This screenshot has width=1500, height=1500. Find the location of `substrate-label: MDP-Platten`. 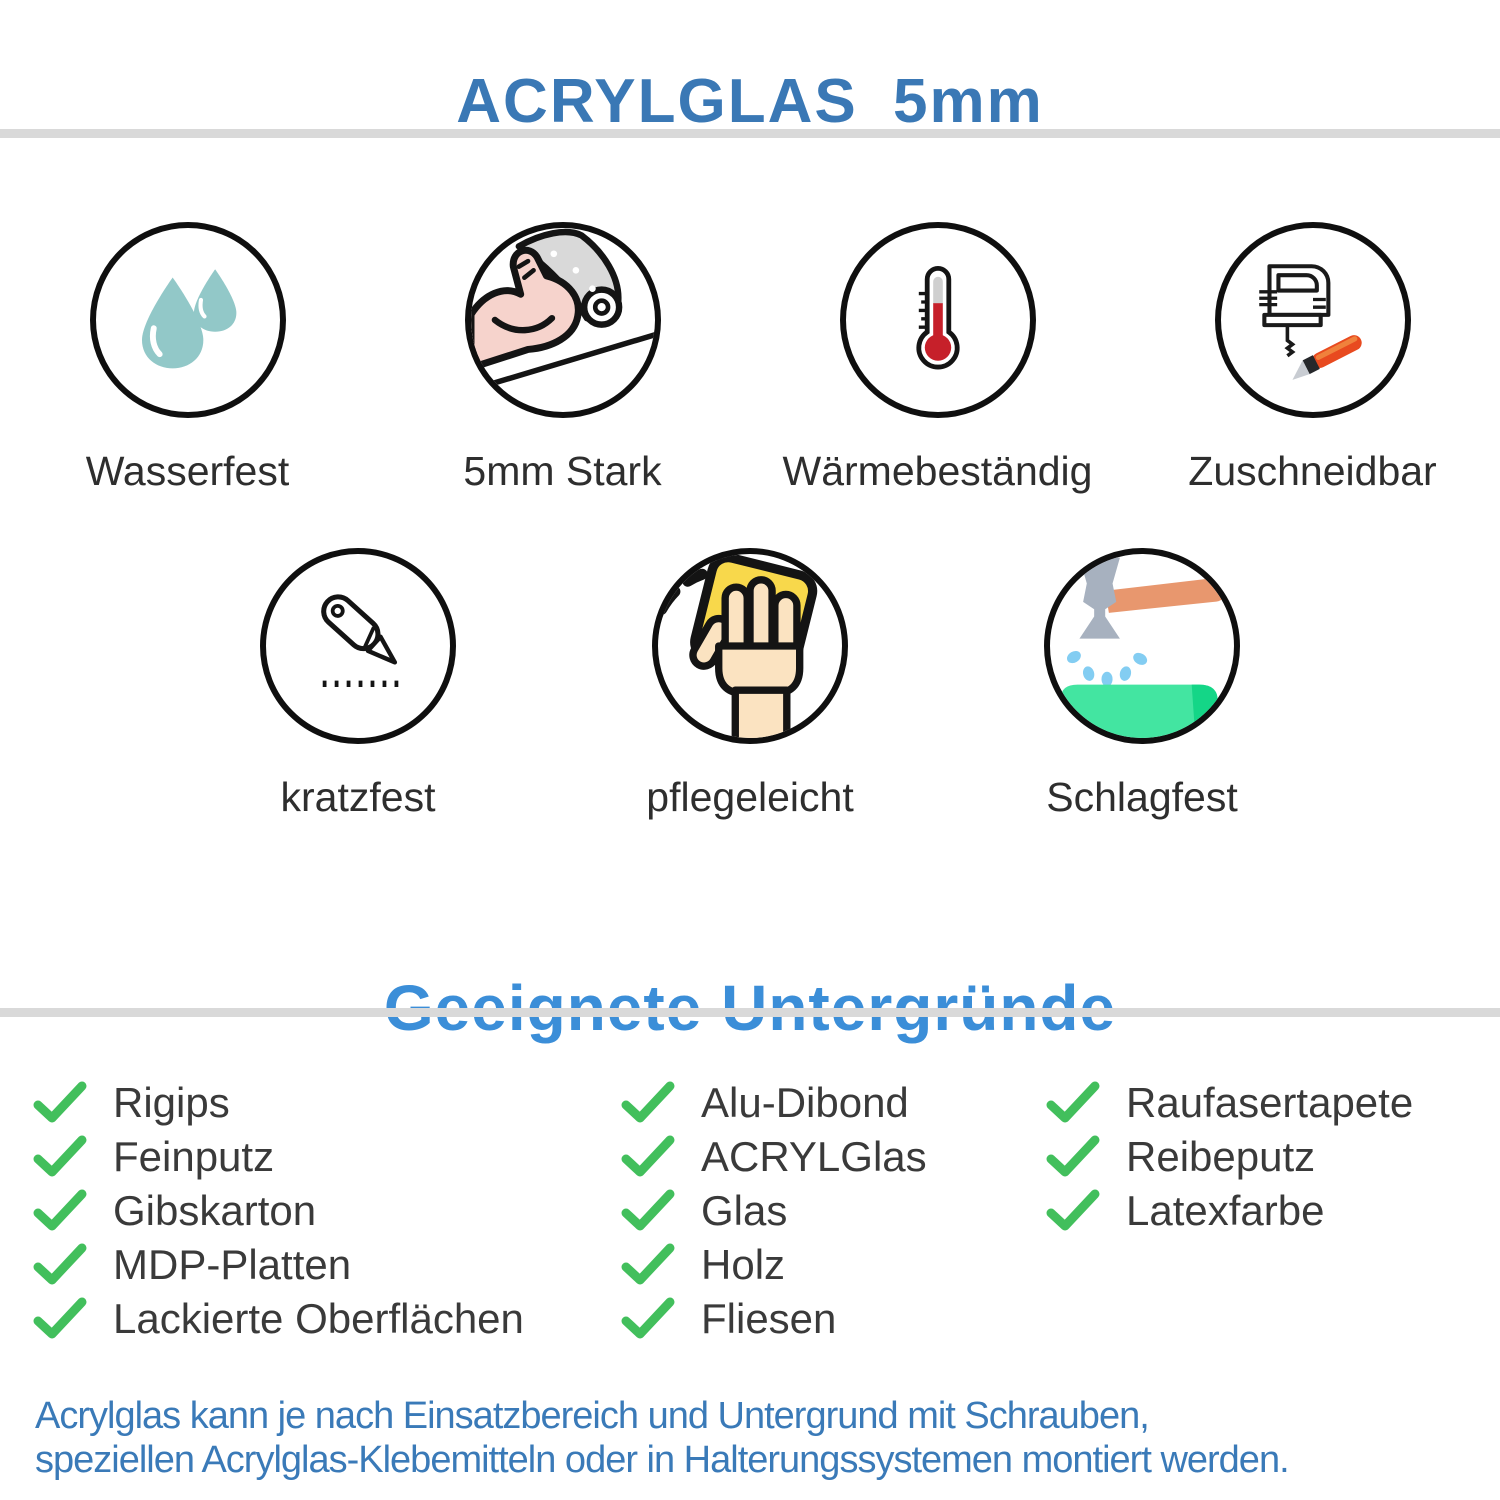

substrate-label: MDP-Platten is located at coordinates (232, 1264).